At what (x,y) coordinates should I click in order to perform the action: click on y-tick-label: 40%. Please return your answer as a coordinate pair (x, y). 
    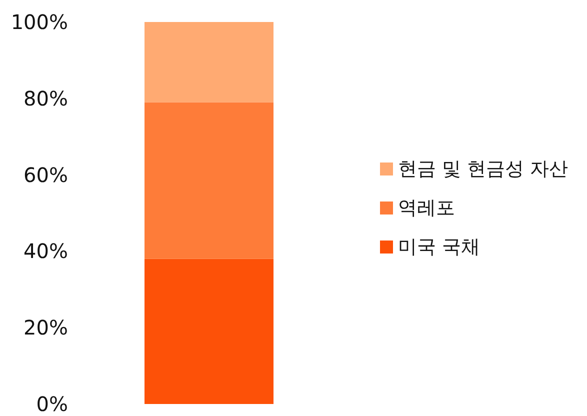
    Looking at the image, I should click on (46, 251).